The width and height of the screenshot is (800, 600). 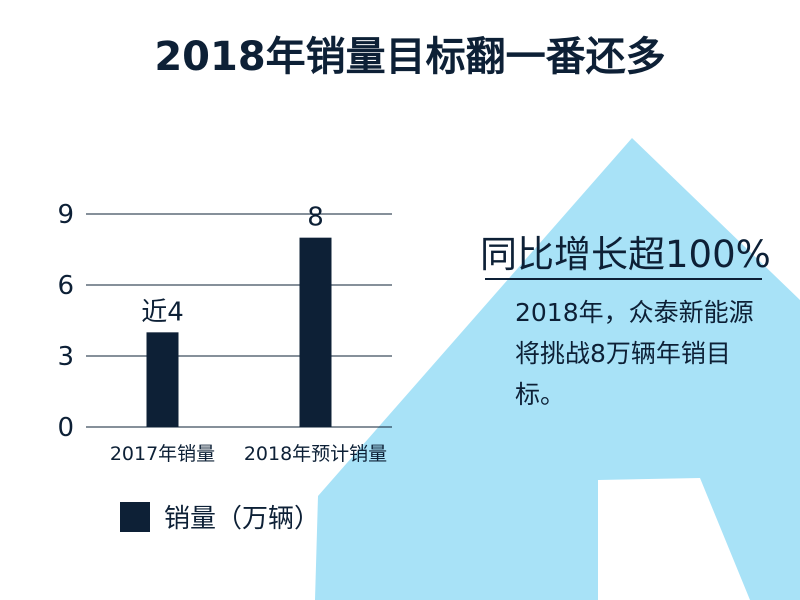 I want to click on headline: 同比增长超100%, so click(x=625, y=254).